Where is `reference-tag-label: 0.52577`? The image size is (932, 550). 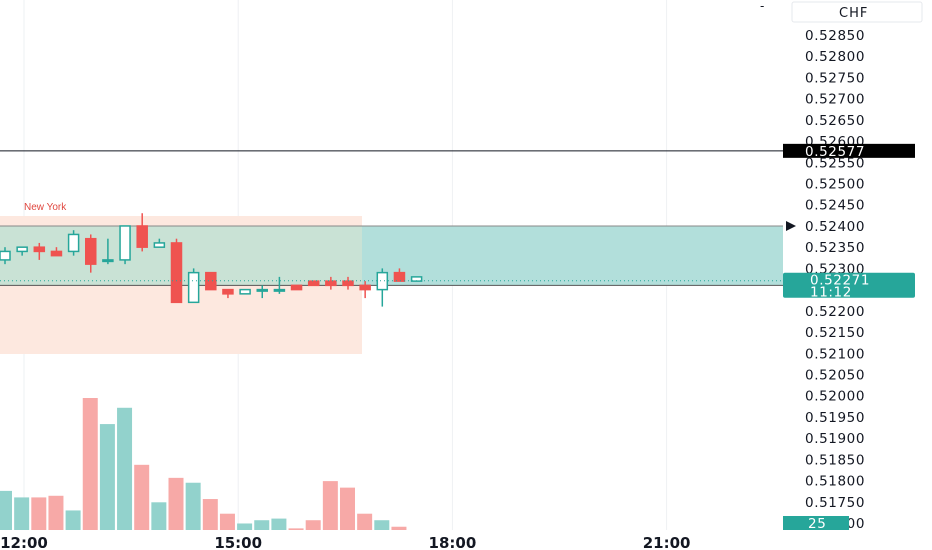
reference-tag-label: 0.52577 is located at coordinates (835, 152).